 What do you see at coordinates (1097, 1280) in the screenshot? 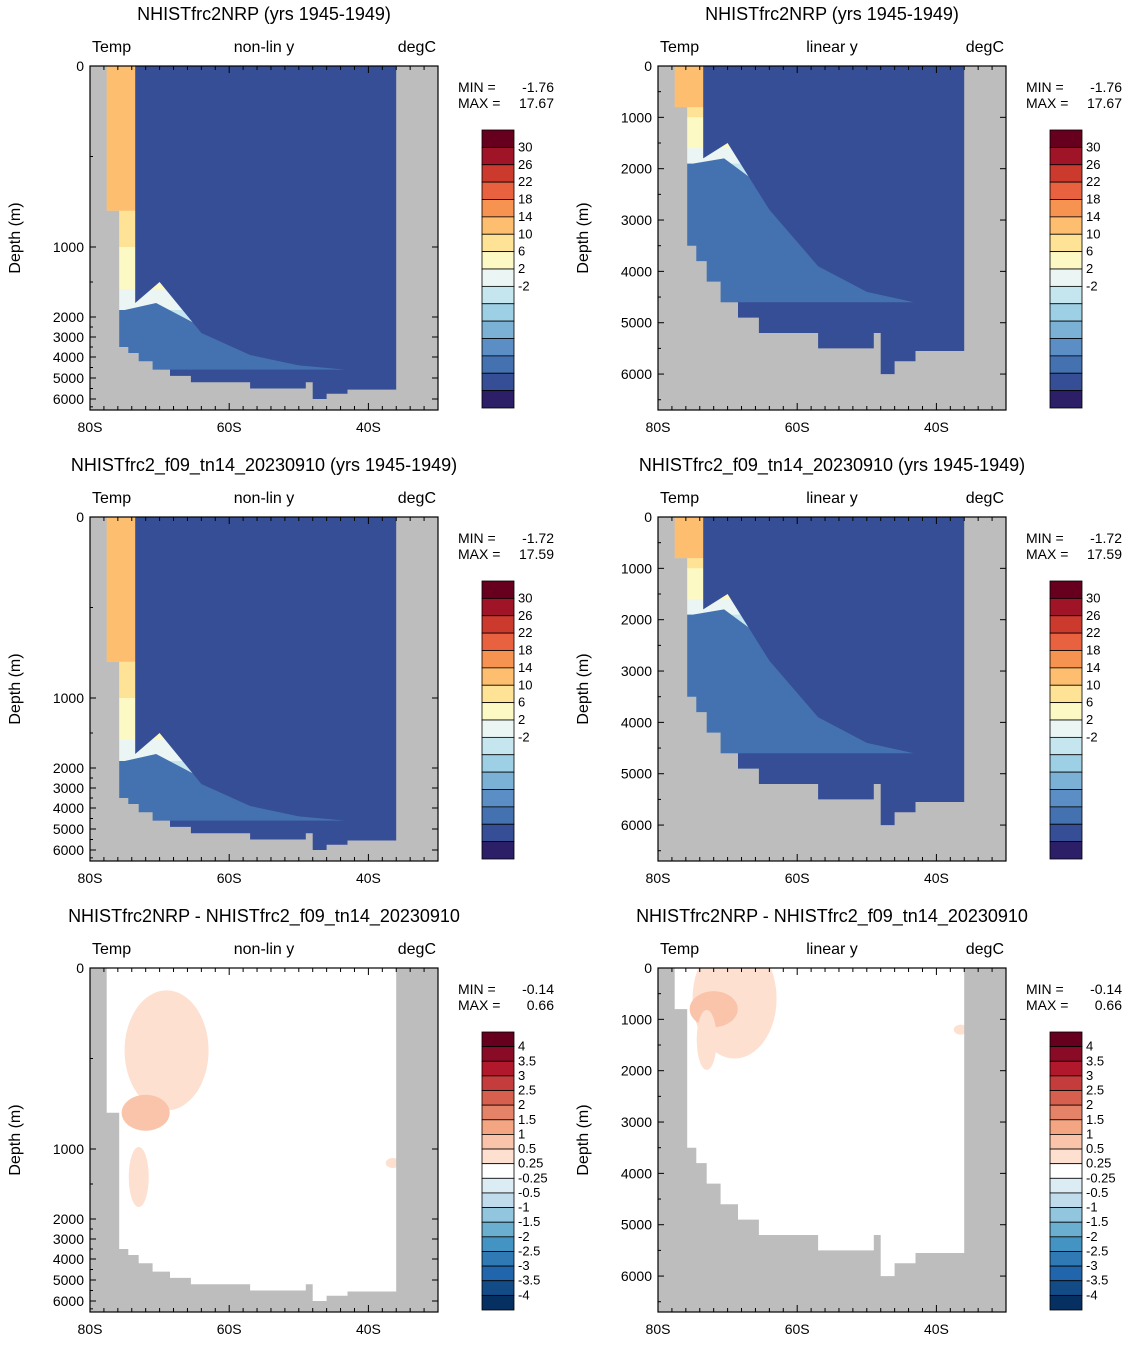
I see `colorbar-label: -3.5` at bounding box center [1097, 1280].